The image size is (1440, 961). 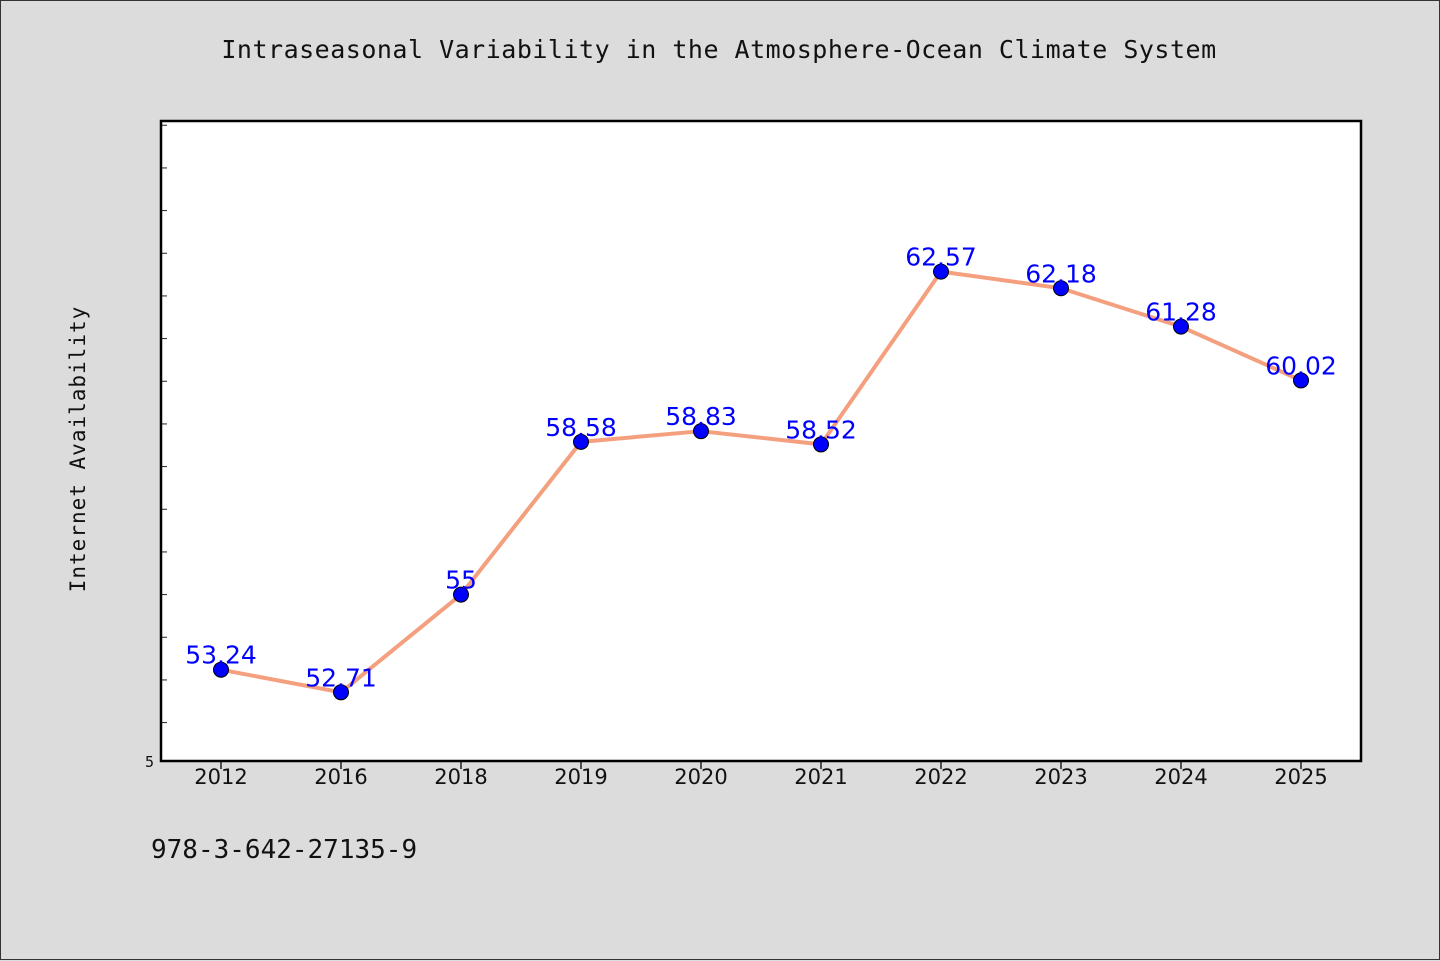 What do you see at coordinates (580, 777) in the screenshot?
I see `x-tick-label: 2019` at bounding box center [580, 777].